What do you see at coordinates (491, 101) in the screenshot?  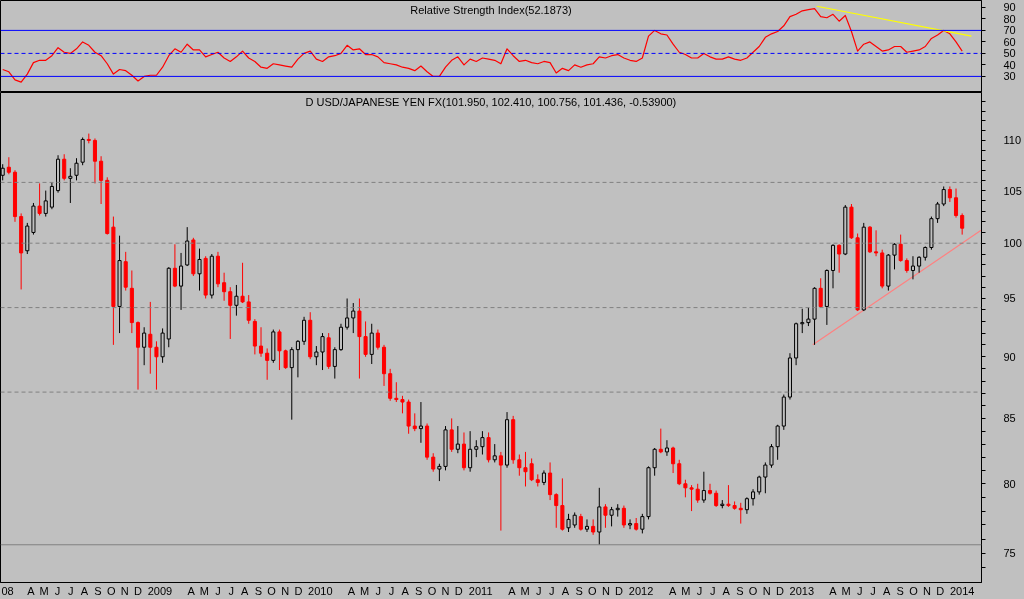 I see `chart-title: D USD/JAPANESE YEN FX(101.950, 102.410, 100.756, 101.436, -0.53900)` at bounding box center [491, 101].